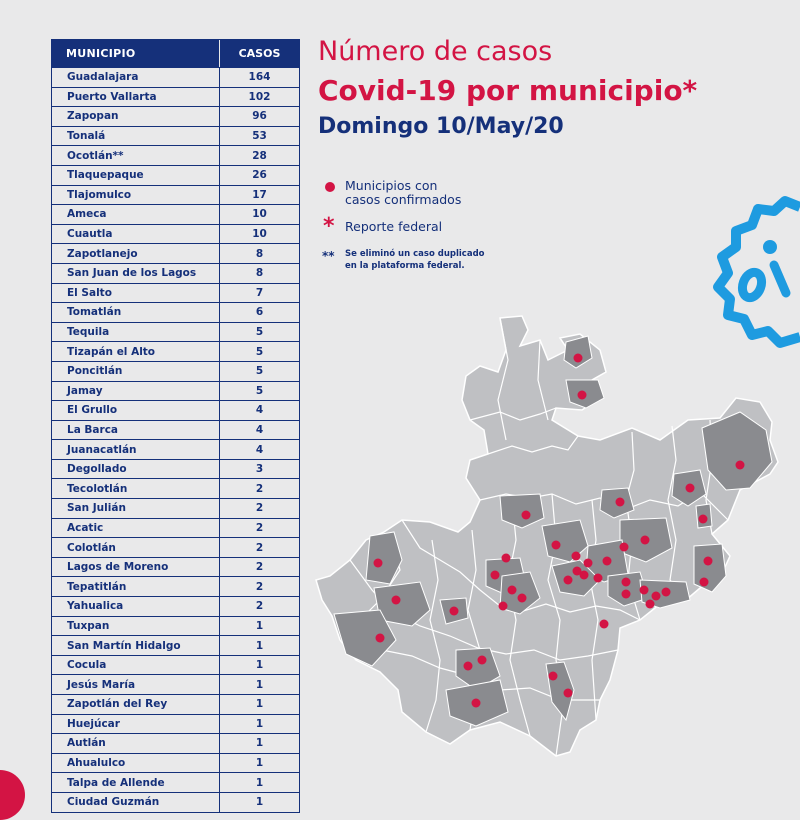 The image size is (800, 820). I want to click on date-title: Domingo 10/May/20, so click(441, 126).